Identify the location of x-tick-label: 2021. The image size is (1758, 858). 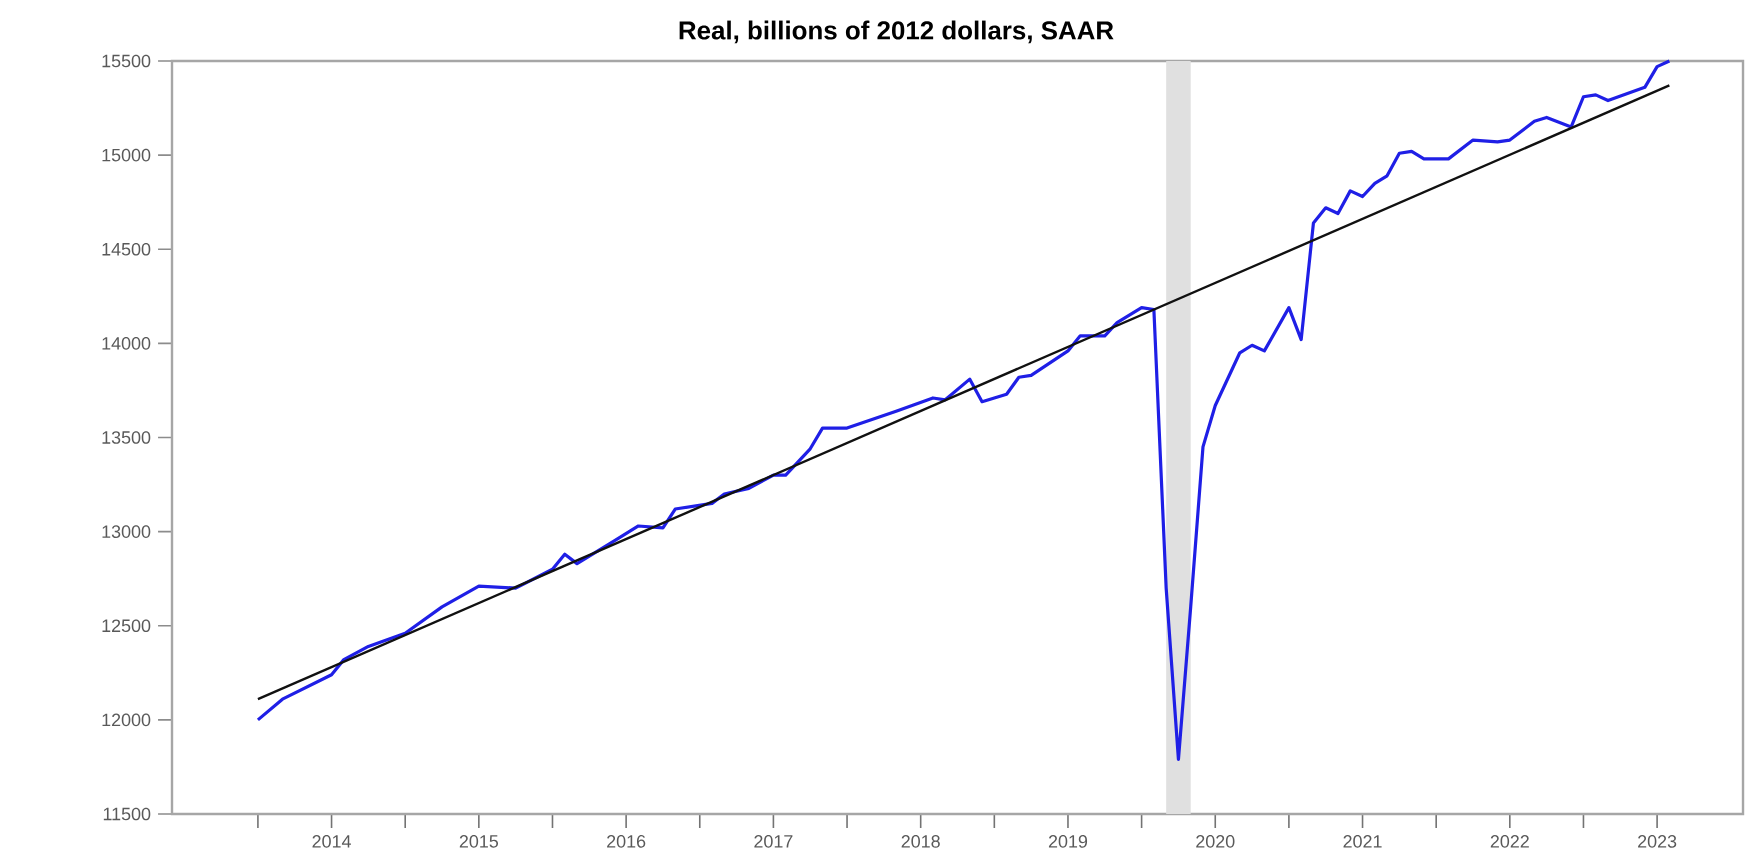
(1362, 841).